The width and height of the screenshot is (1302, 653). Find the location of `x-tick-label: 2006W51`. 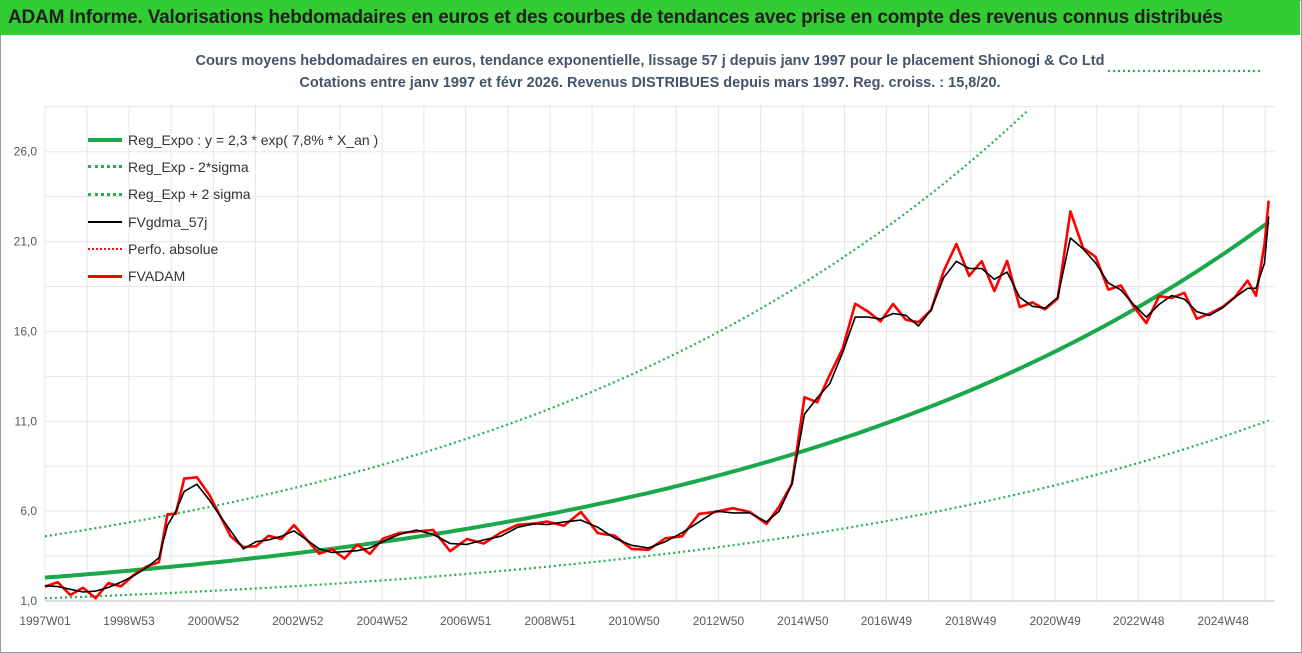

x-tick-label: 2006W51 is located at coordinates (466, 621).